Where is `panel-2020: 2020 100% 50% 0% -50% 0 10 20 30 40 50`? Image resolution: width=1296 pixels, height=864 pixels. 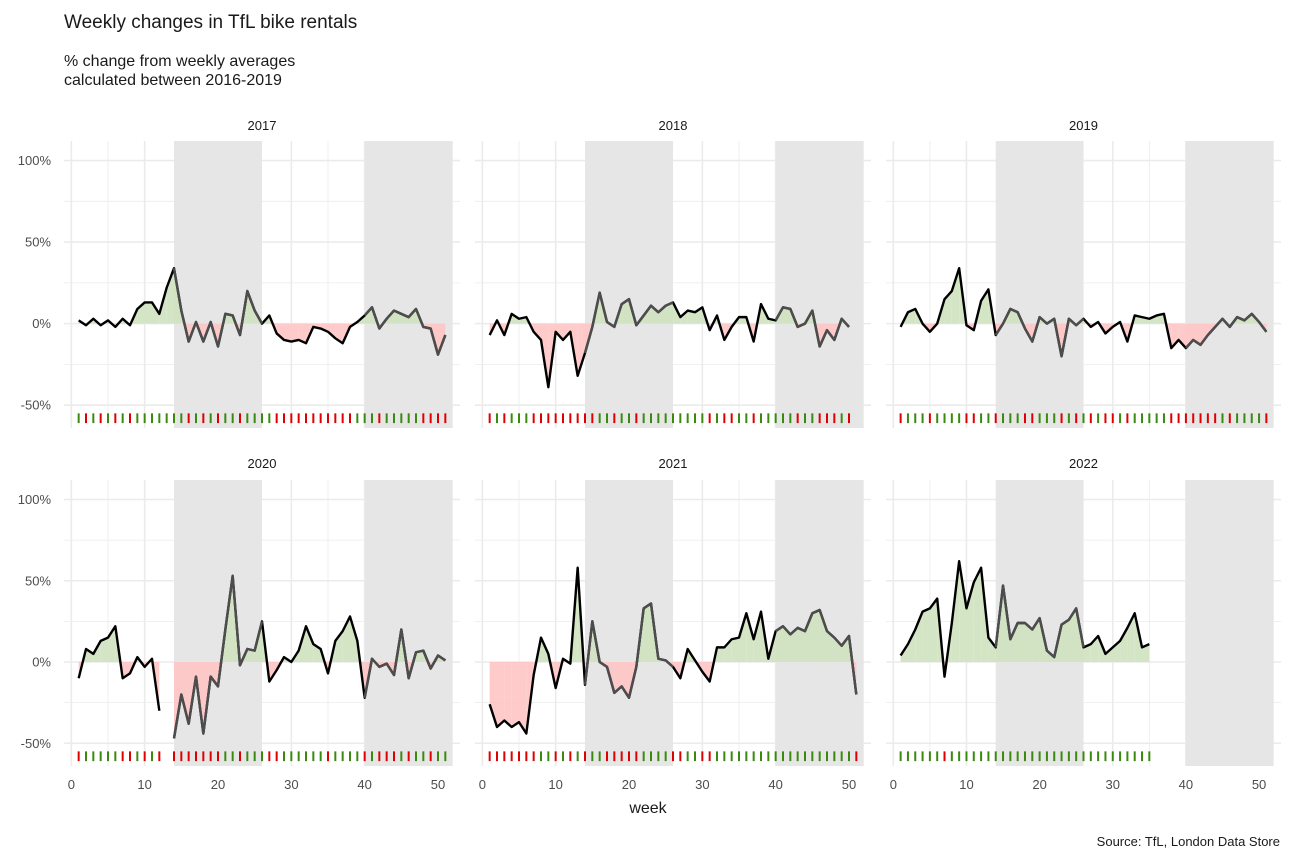 panel-2020: 2020 100% 50% 0% -50% 0 10 20 30 40 50 is located at coordinates (239, 624).